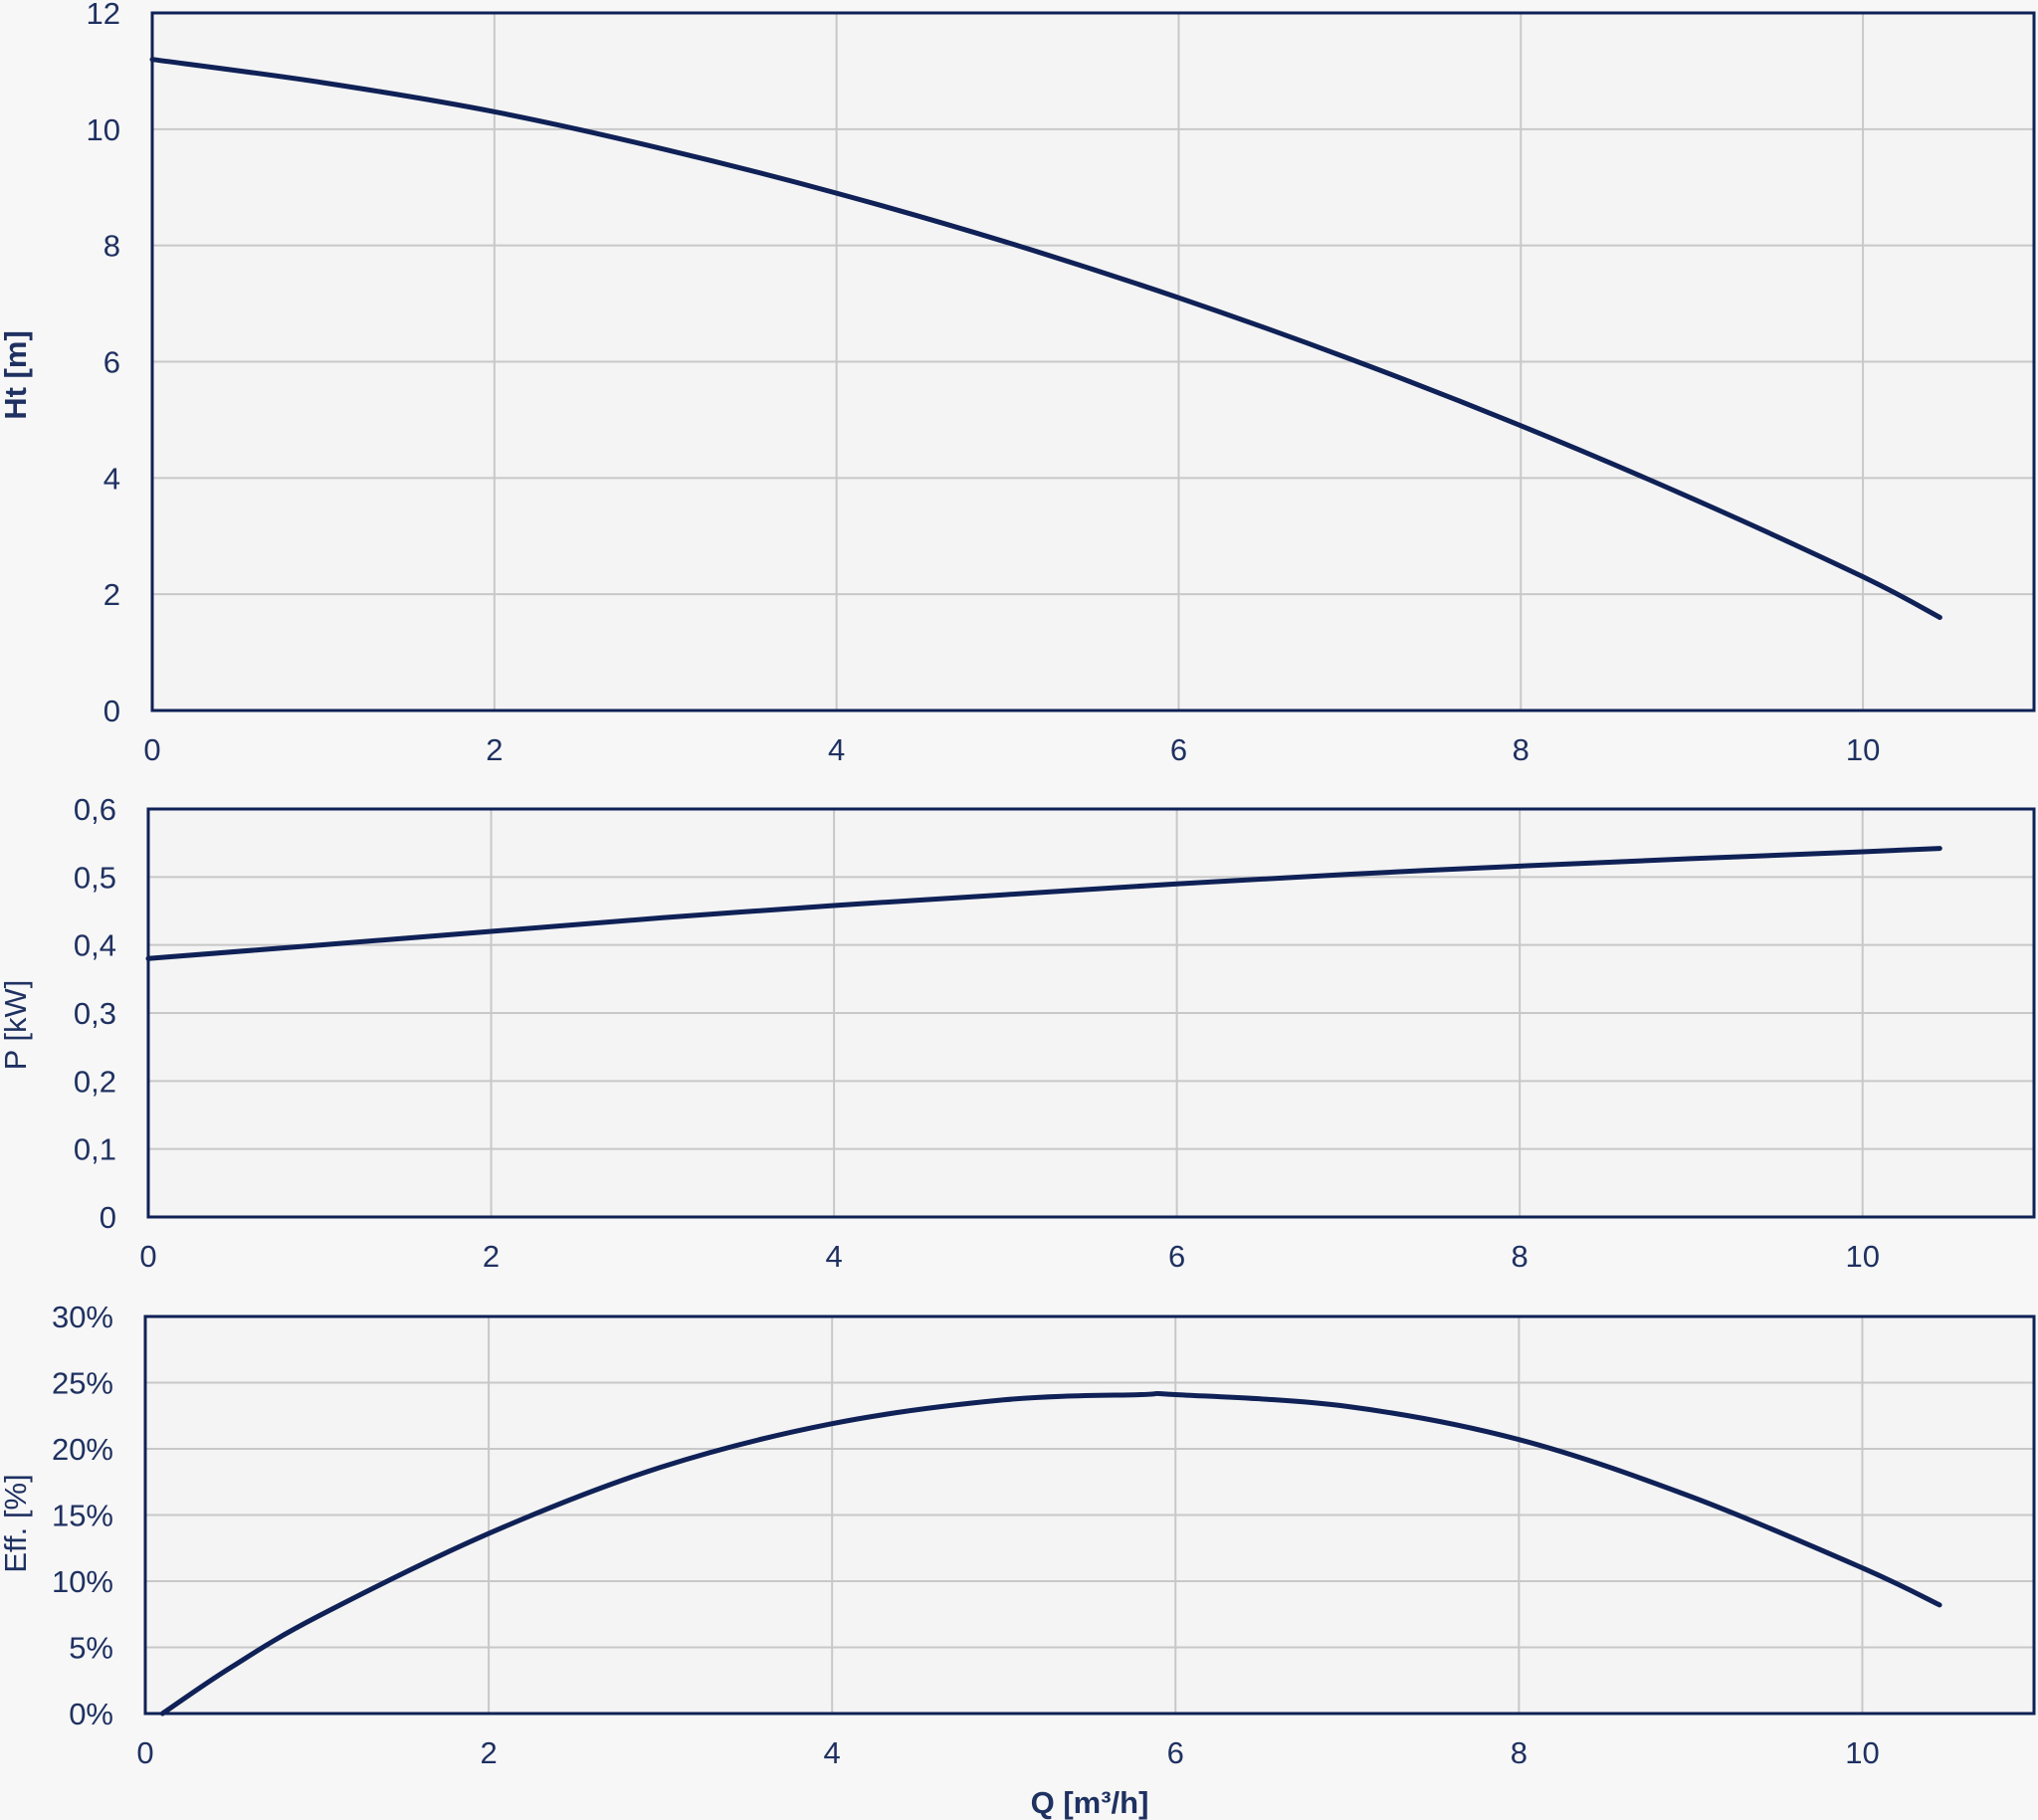 Image resolution: width=2038 pixels, height=1820 pixels. Describe the element at coordinates (111, 478) in the screenshot. I see `head-y-tick-label: 4` at that location.